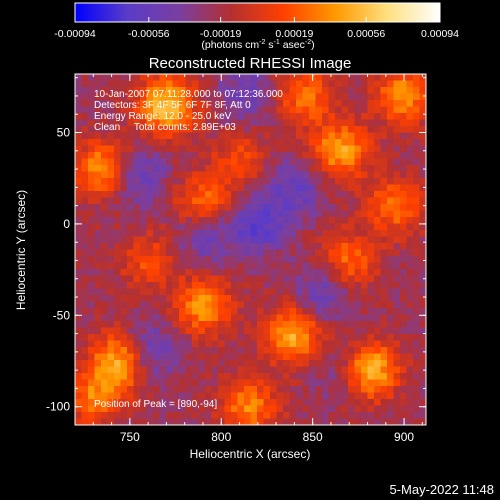 This screenshot has height=500, width=500. I want to click on annotation-detectors: Detectors: 3F 4F 5F 6F 7F 8F, Att 0, so click(172, 105).